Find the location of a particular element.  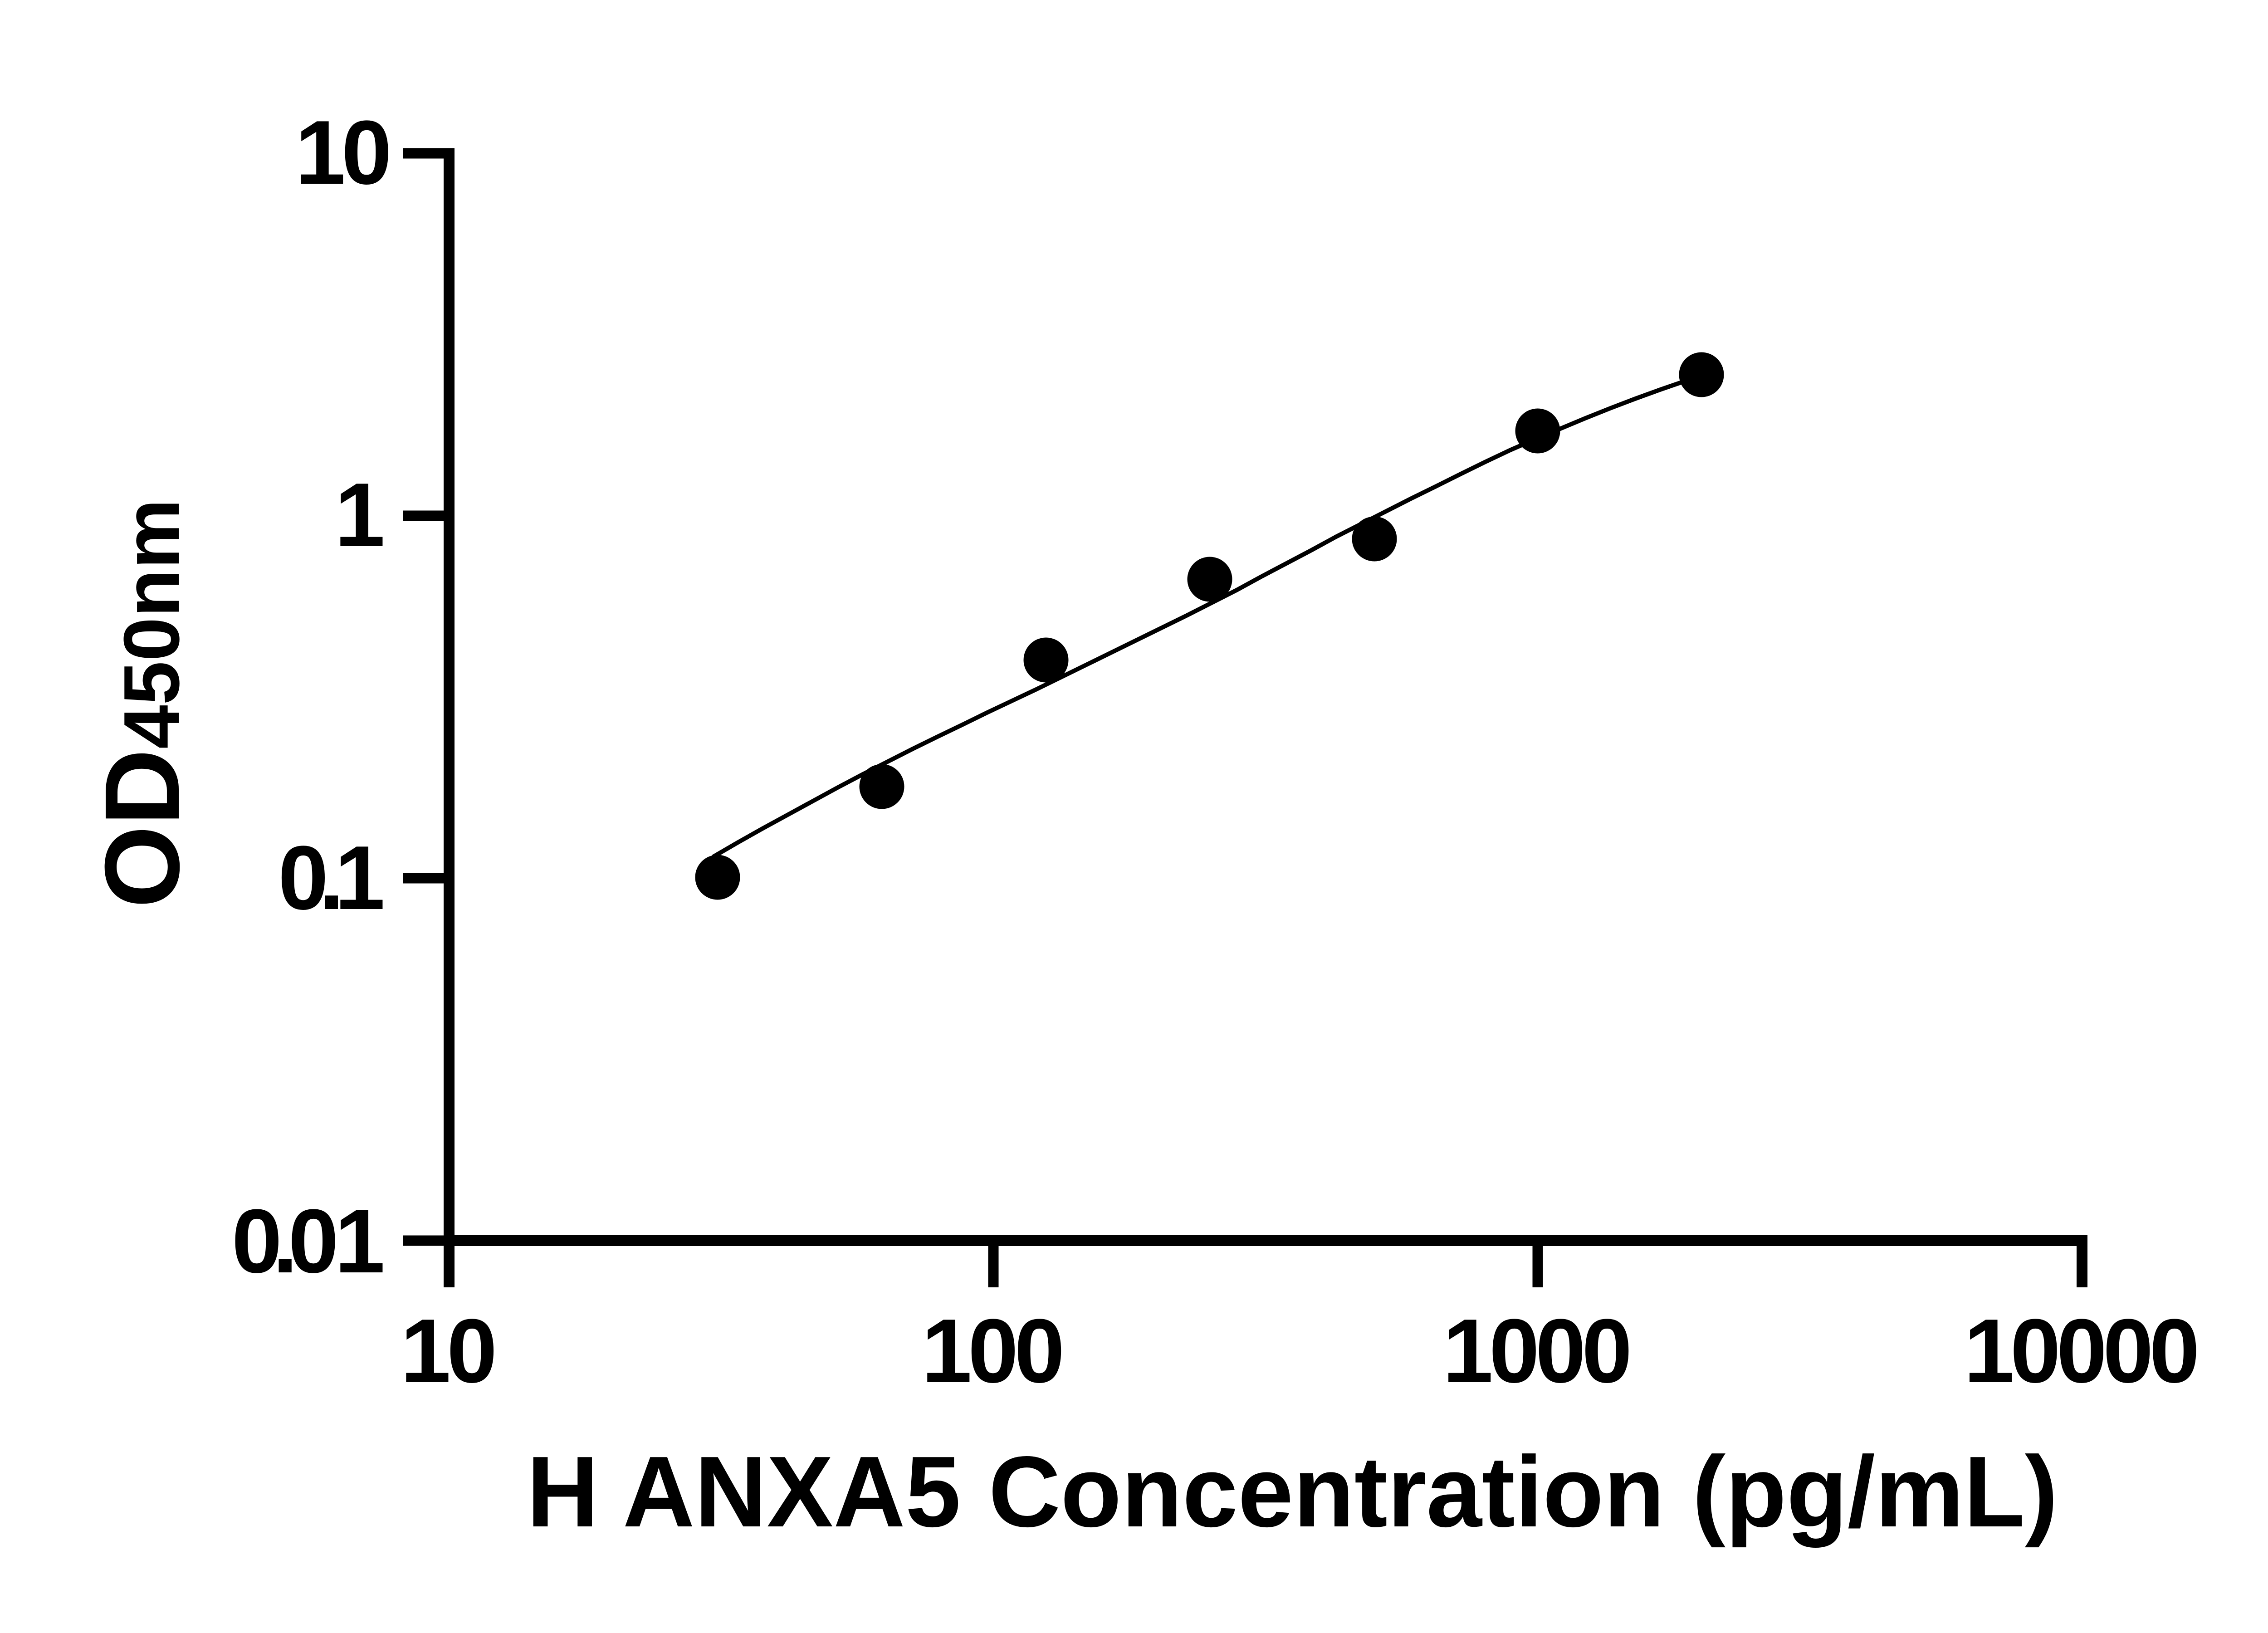

svg-text: 0.01 is located at coordinates (308, 1241).